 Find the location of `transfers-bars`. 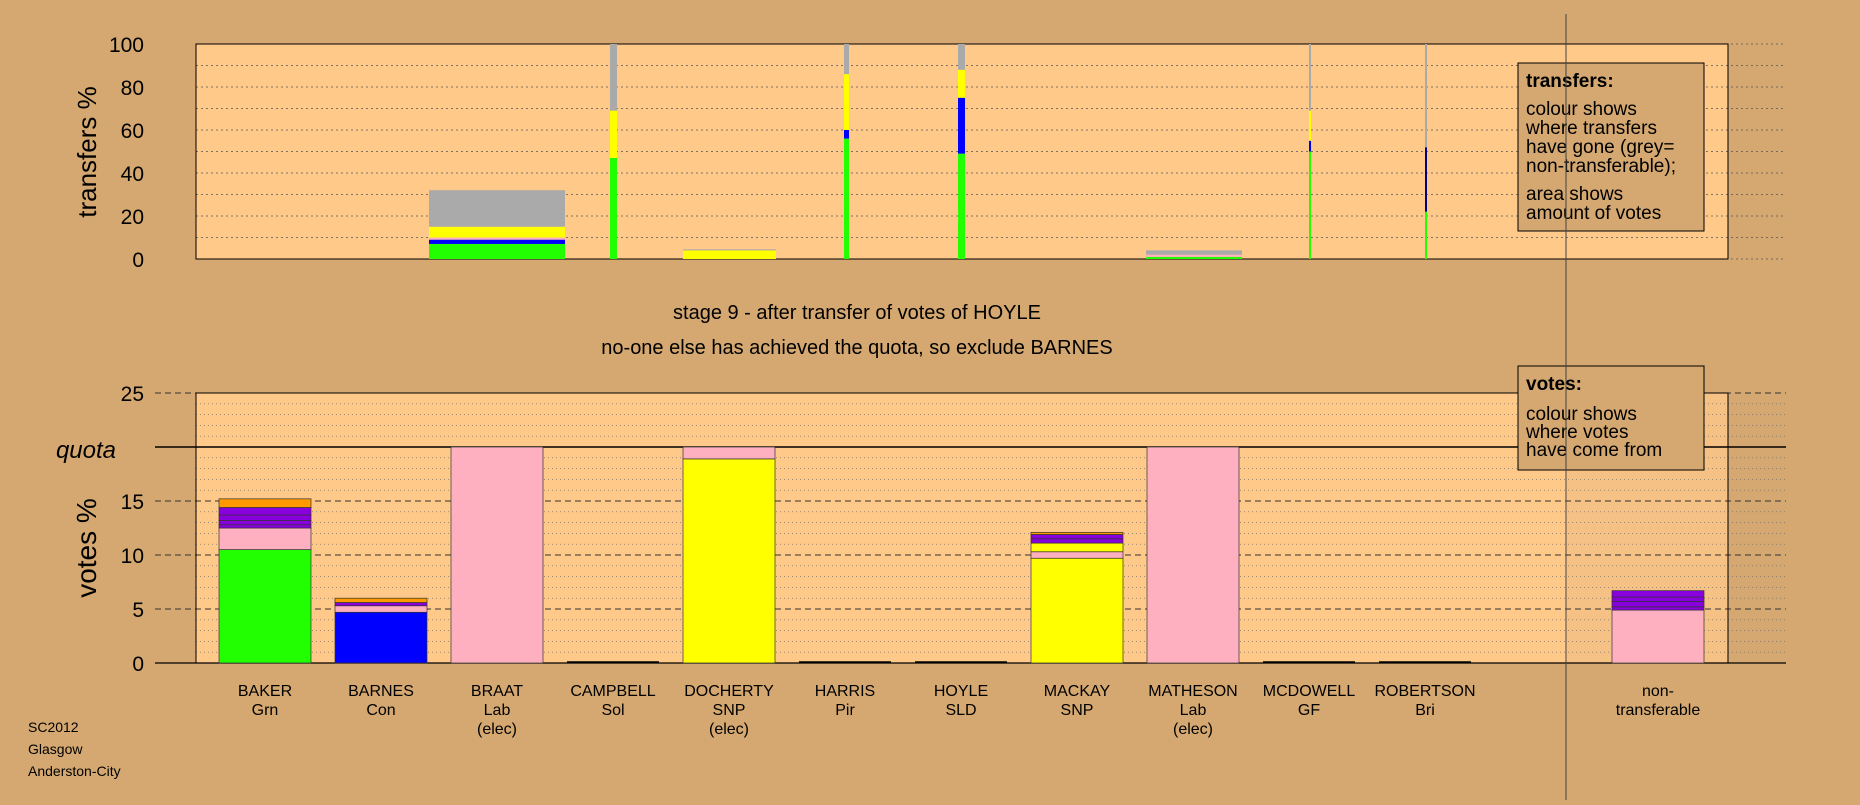

transfers-bars is located at coordinates (928, 151).